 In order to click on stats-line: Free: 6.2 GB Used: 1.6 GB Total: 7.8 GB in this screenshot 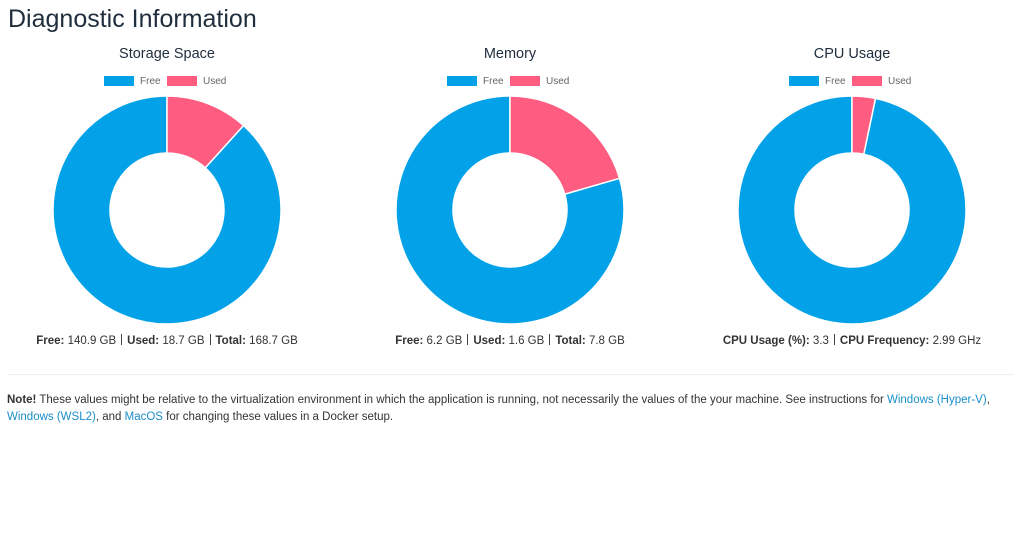, I will do `click(510, 340)`.